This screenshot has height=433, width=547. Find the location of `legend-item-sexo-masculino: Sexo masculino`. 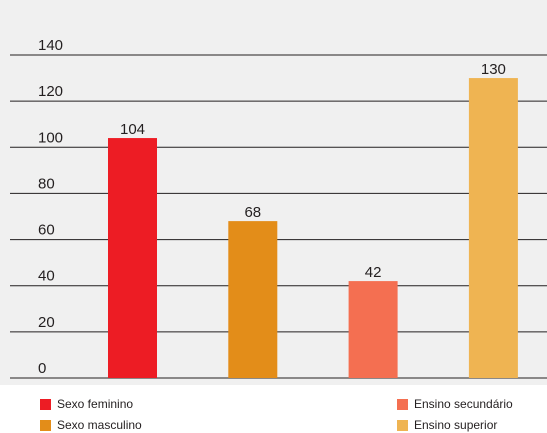

legend-item-sexo-masculino: Sexo masculino is located at coordinates (91, 425).